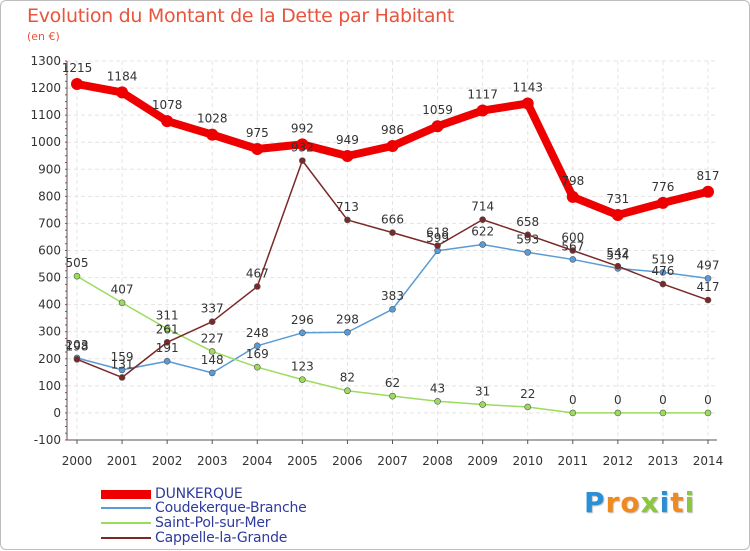  What do you see at coordinates (639, 502) in the screenshot?
I see `proxiti-logo: Proxiti` at bounding box center [639, 502].